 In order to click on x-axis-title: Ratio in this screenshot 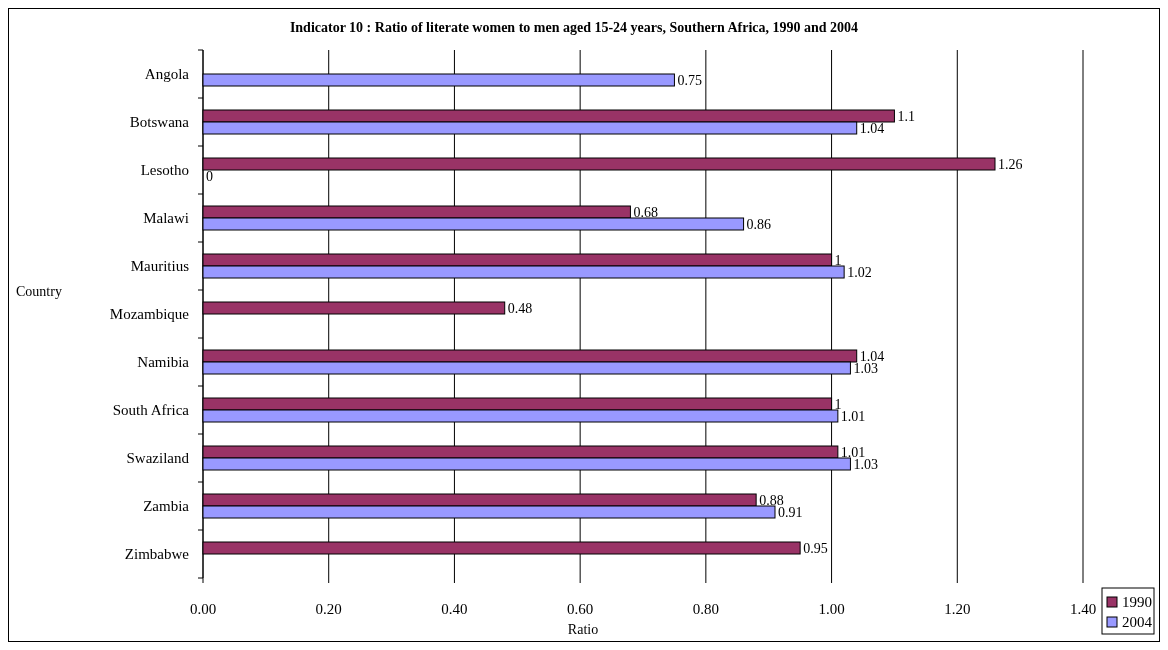, I will do `click(583, 629)`.